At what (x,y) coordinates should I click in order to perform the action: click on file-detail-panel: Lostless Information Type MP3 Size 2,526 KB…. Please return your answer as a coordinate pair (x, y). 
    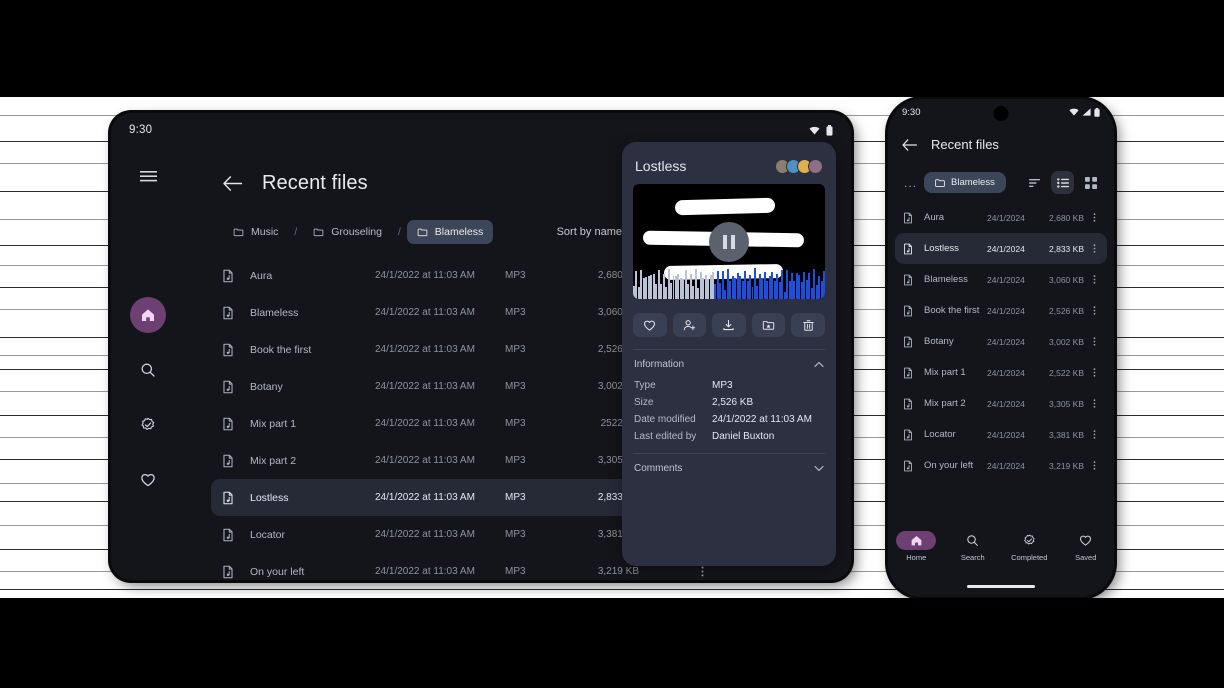
    Looking at the image, I should click on (729, 354).